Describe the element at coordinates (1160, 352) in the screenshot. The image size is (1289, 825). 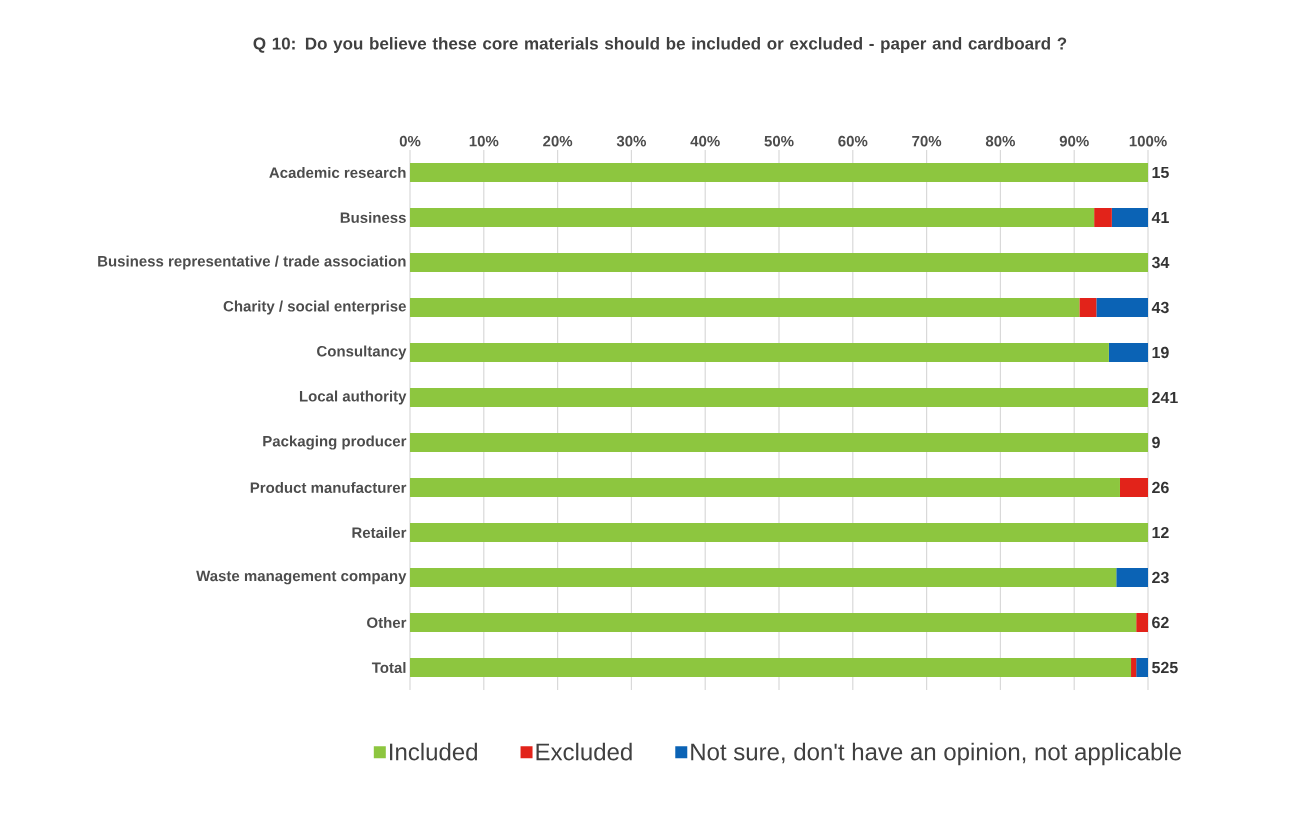
I see `text: 19` at that location.